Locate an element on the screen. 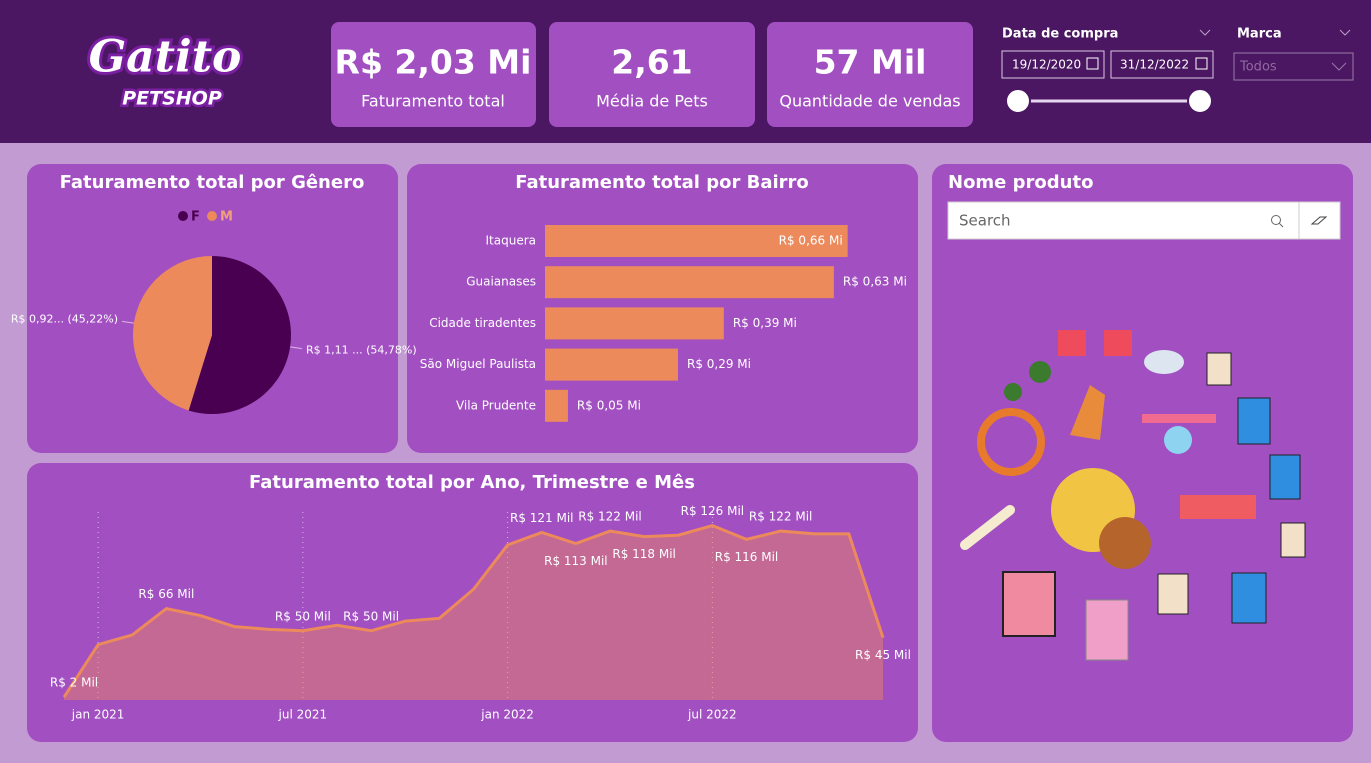 The width and height of the screenshot is (1371, 763). data-label: R$ 0,92... (45,22%) is located at coordinates (64, 318).